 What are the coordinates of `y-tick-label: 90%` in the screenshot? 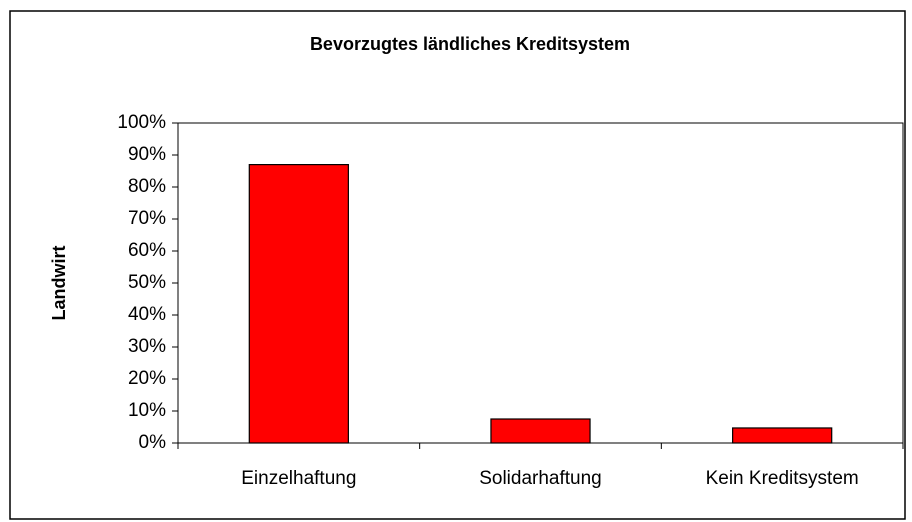 It's located at (147, 154).